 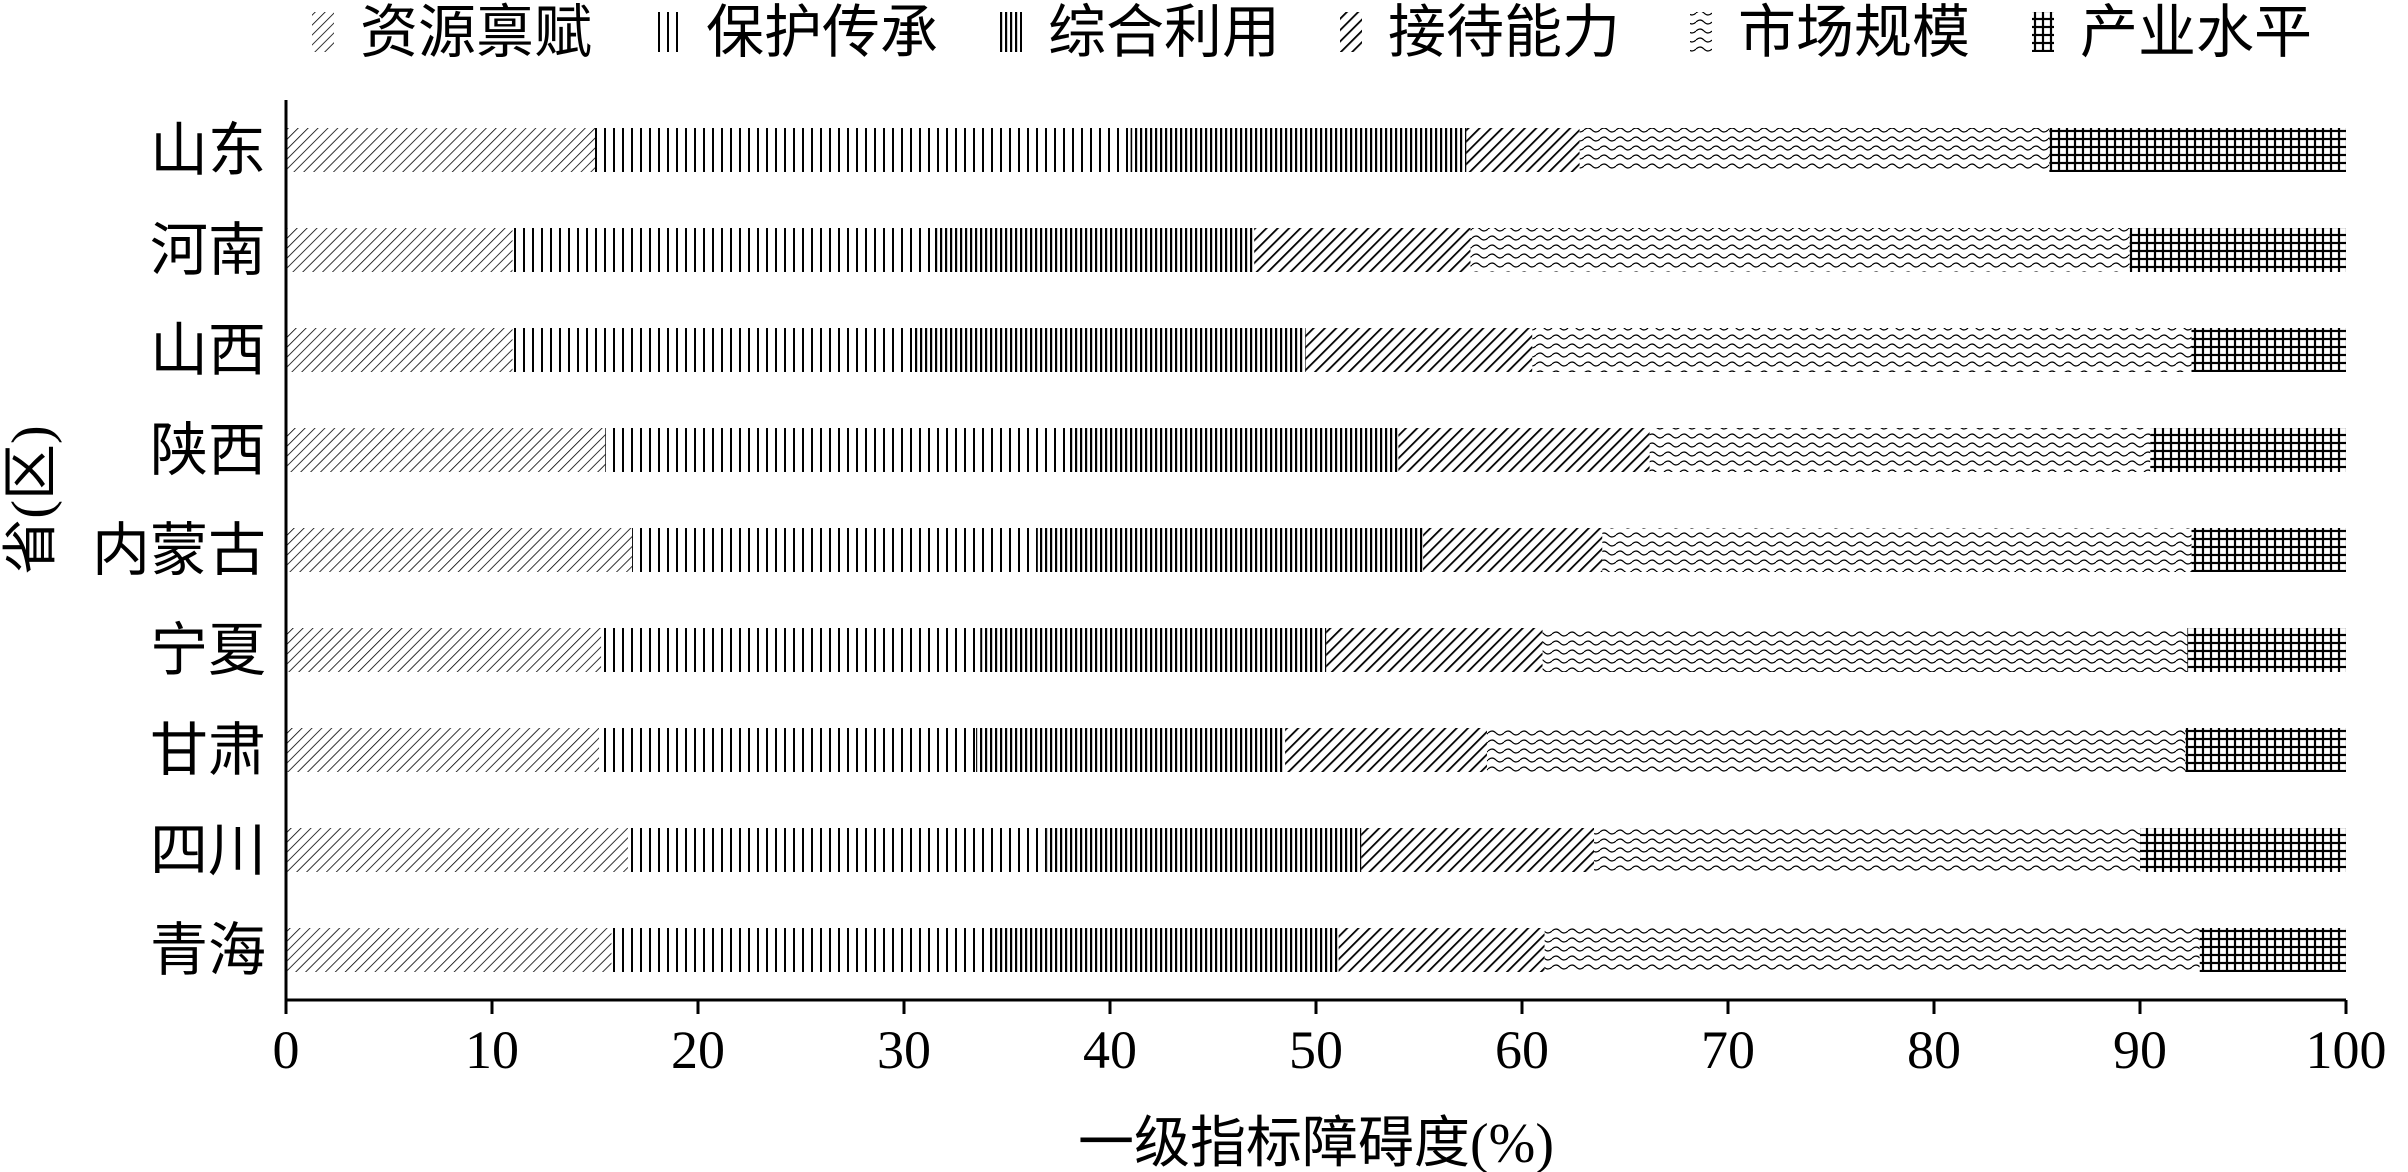 What do you see at coordinates (1110, 1050) in the screenshot?
I see `x-tick-label: 40` at bounding box center [1110, 1050].